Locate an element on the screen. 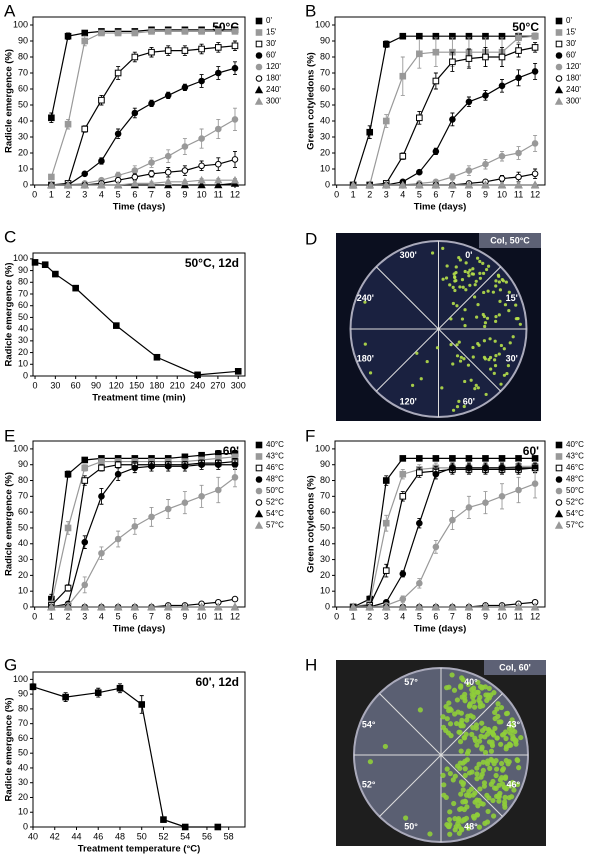 The image size is (600, 857). y-tick-label: 60 is located at coordinates (325, 512).